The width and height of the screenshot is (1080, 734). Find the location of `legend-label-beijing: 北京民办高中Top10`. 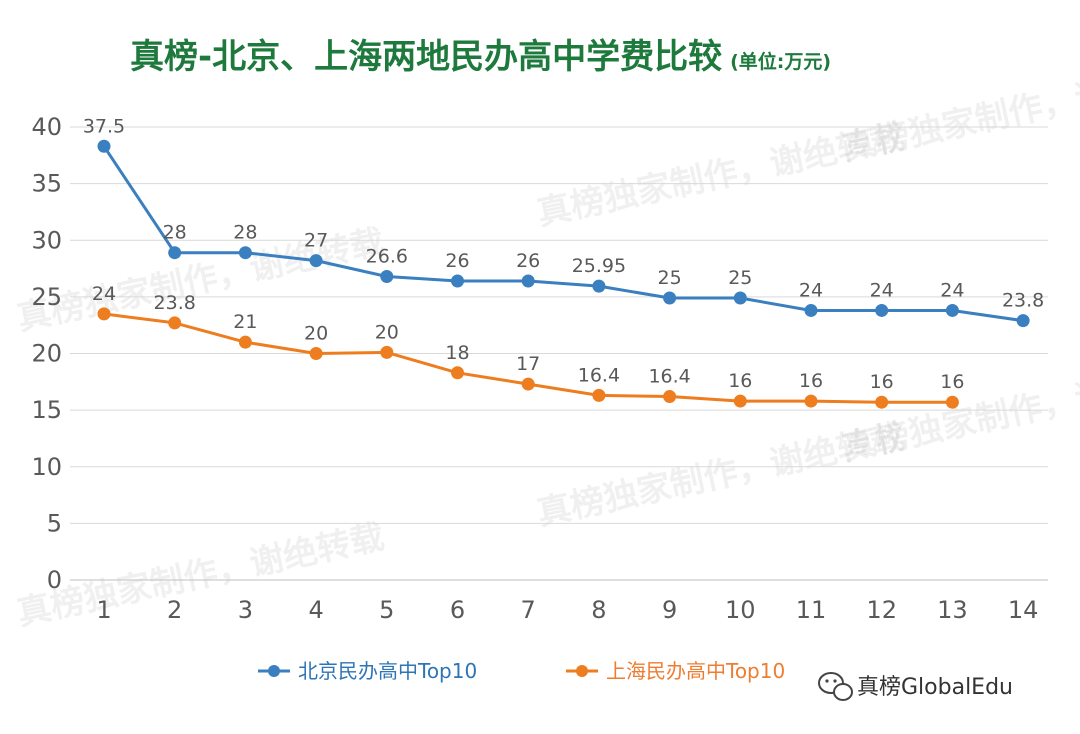

legend-label-beijing: 北京民办高中Top10 is located at coordinates (387, 671).